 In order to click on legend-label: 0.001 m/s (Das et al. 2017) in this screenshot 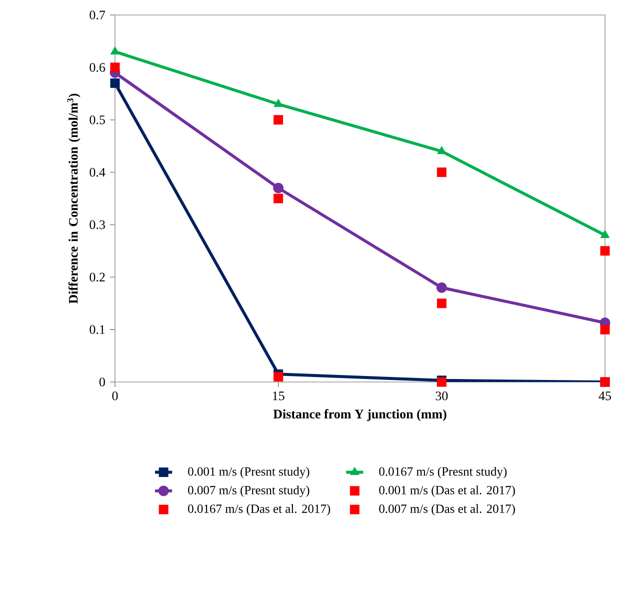, I will do `click(447, 491)`.